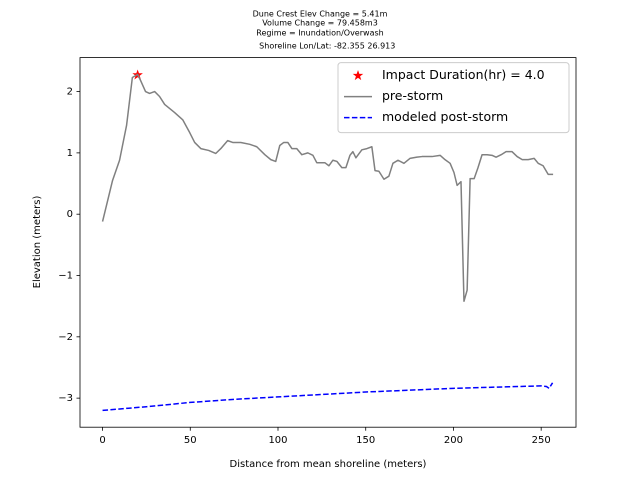 Image resolution: width=640 pixels, height=480 pixels. Describe the element at coordinates (37, 242) in the screenshot. I see `y-axis-label: Elevation (meters)` at that location.